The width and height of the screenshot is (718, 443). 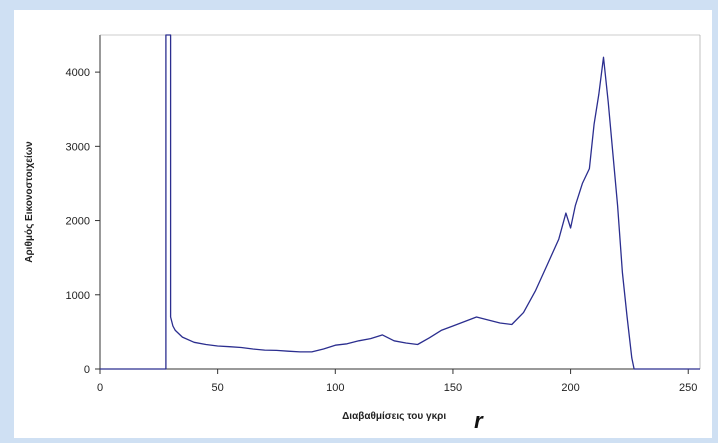 What do you see at coordinates (87, 370) in the screenshot?
I see `y-tick-label: 0` at bounding box center [87, 370].